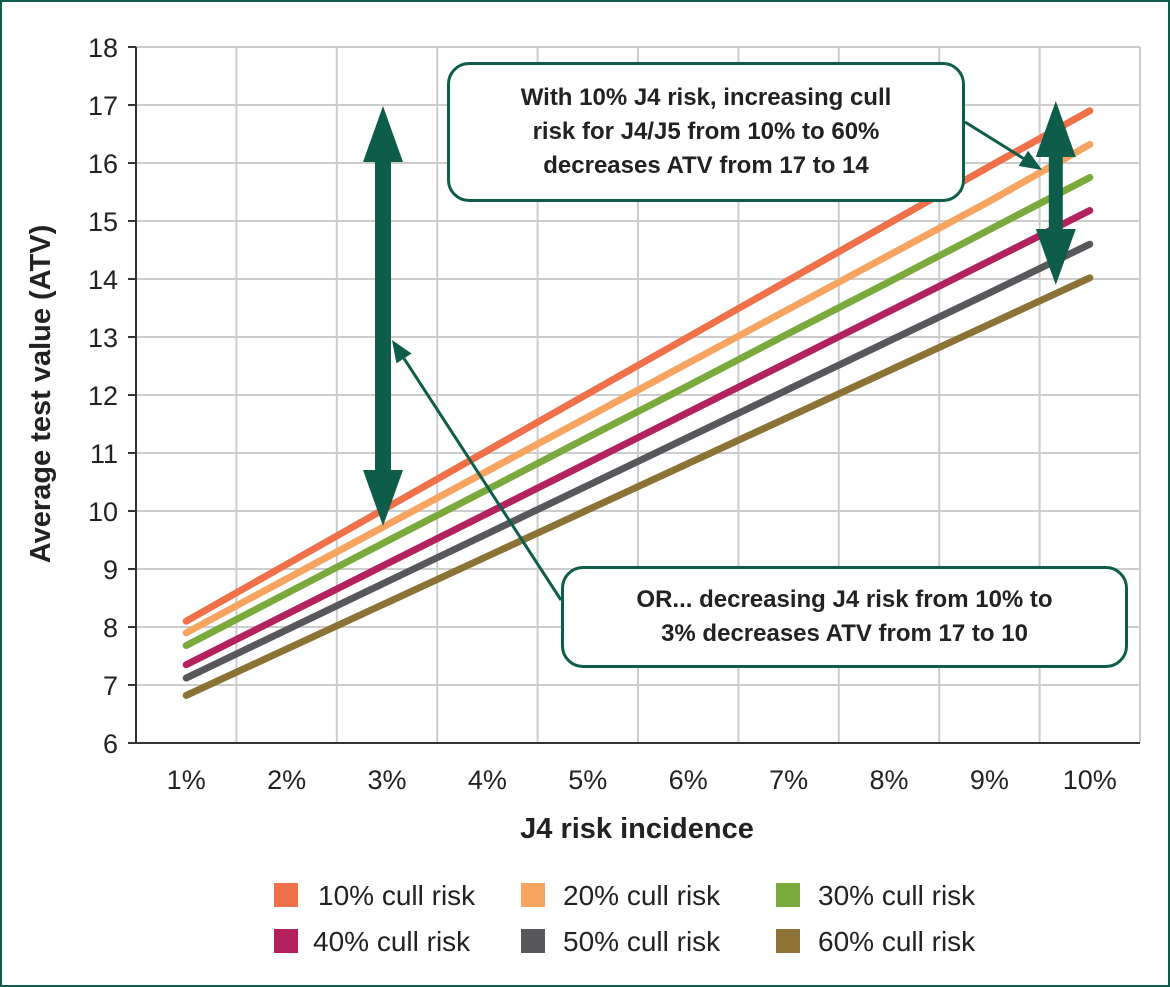  Describe the element at coordinates (286, 780) in the screenshot. I see `x-tick-label: 2%` at that location.